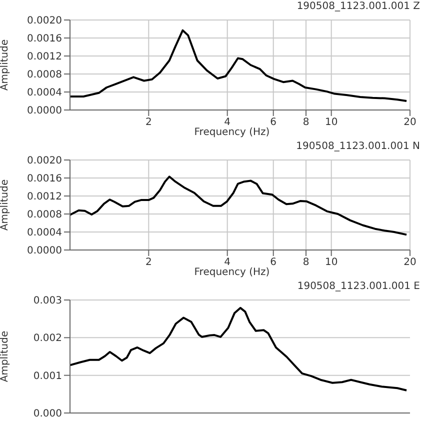 The image size is (424, 431). Describe the element at coordinates (47, 301) in the screenshot. I see `y-tick-label: 0.003` at that location.